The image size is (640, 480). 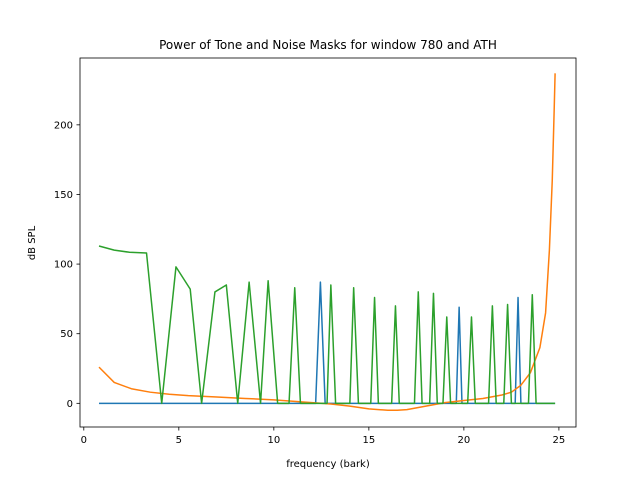 I want to click on y-ticks: 0 50 100 150 200, so click(x=67, y=265).